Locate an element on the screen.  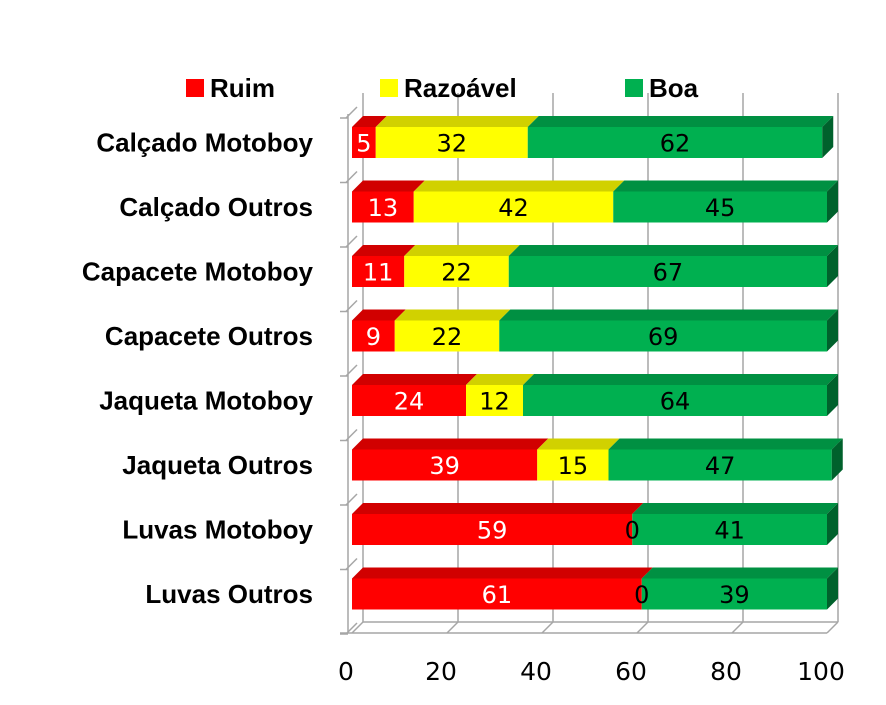
data-label: 12 is located at coordinates (494, 402).